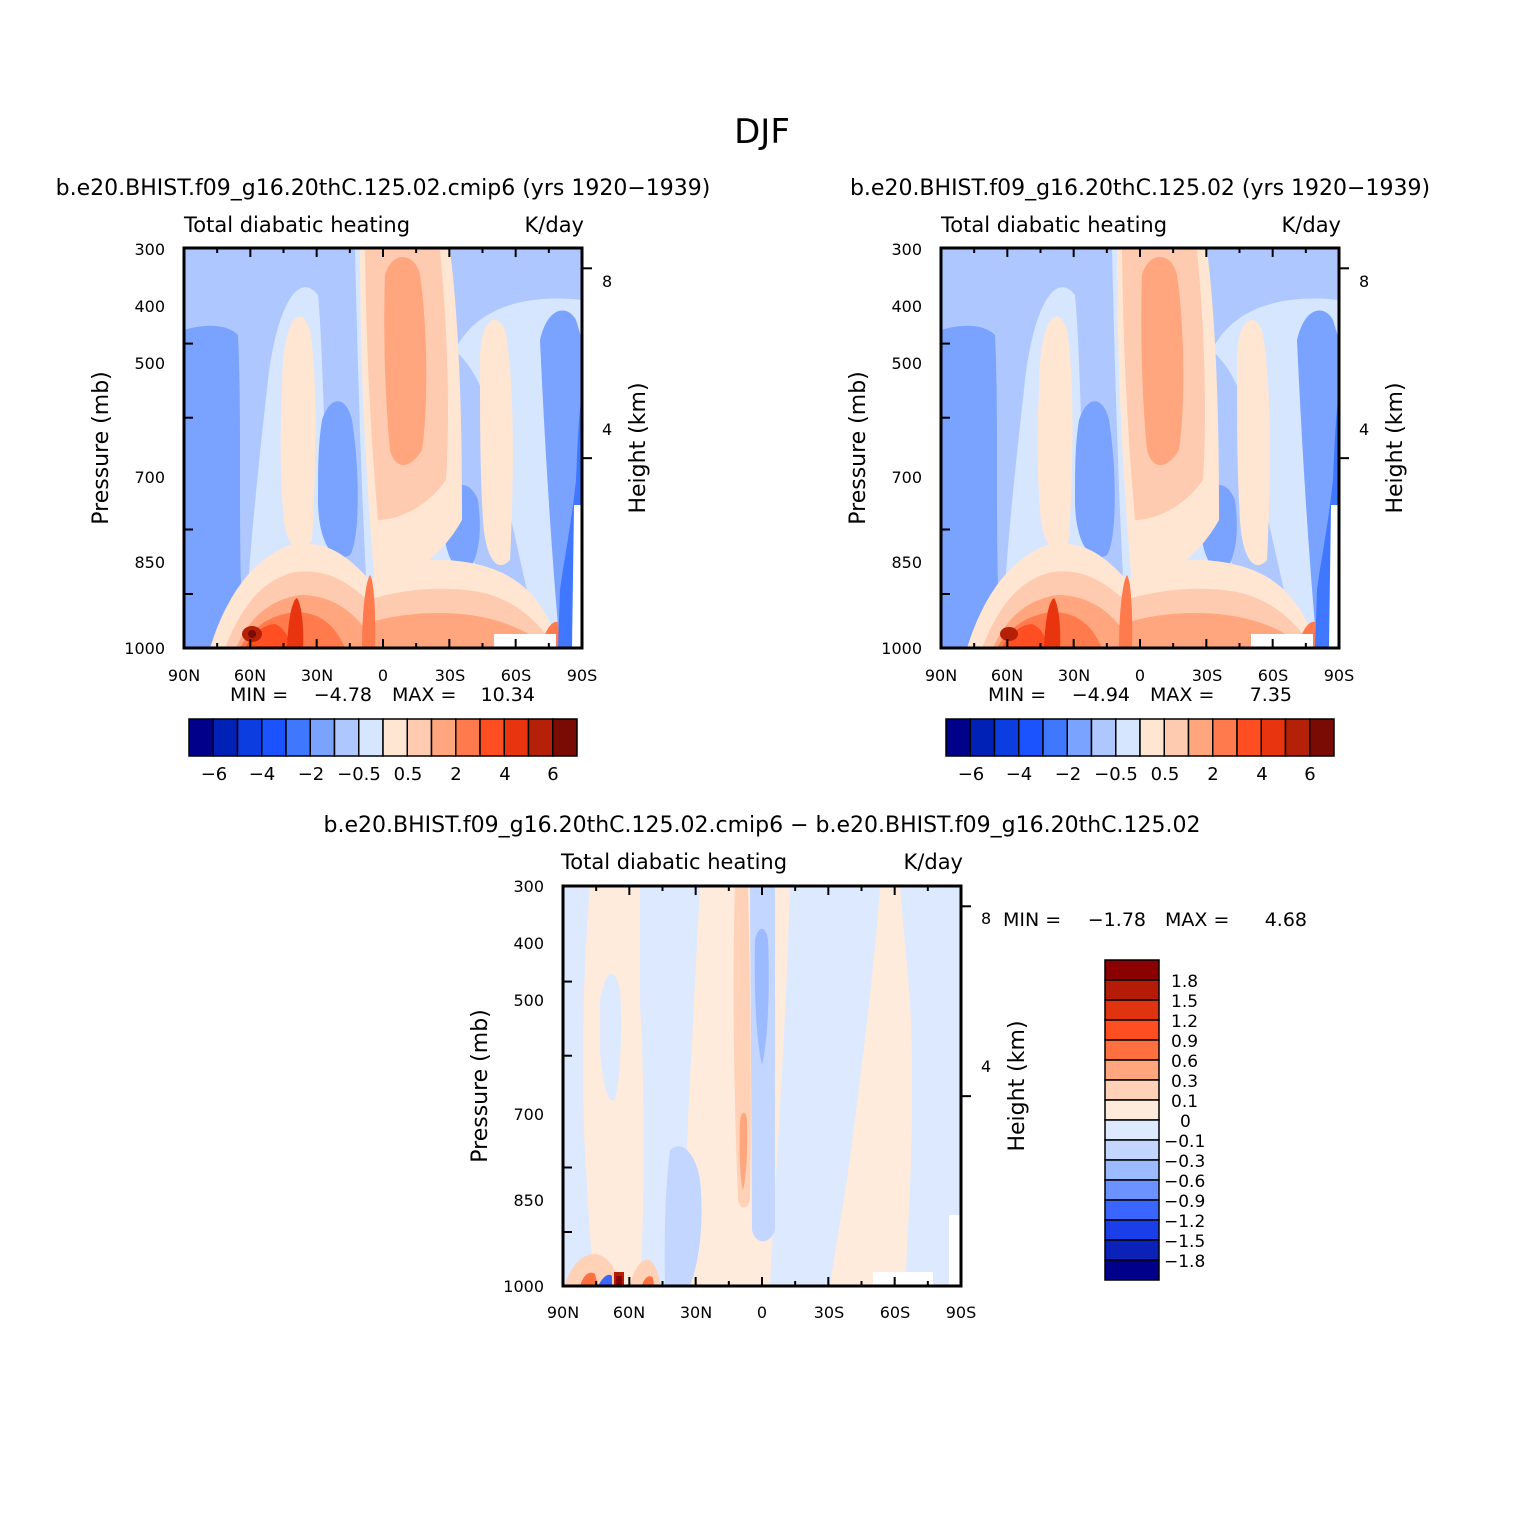 Image resolution: width=1524 pixels, height=1524 pixels. What do you see at coordinates (1117, 920) in the screenshot?
I see `panel-3-min-value: −1.78` at bounding box center [1117, 920].